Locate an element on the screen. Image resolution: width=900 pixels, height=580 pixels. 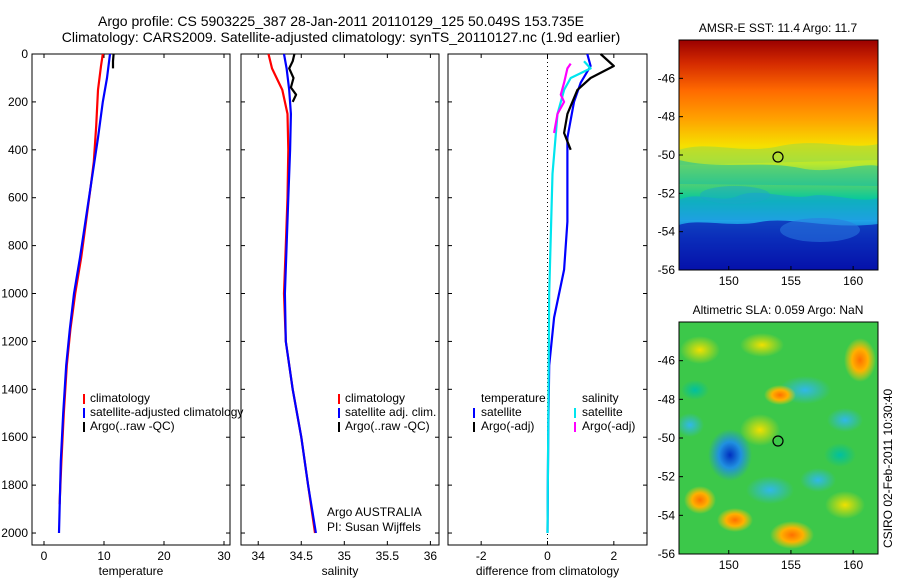
salinity-xtick-label: 35.5 is located at coordinates (388, 556).